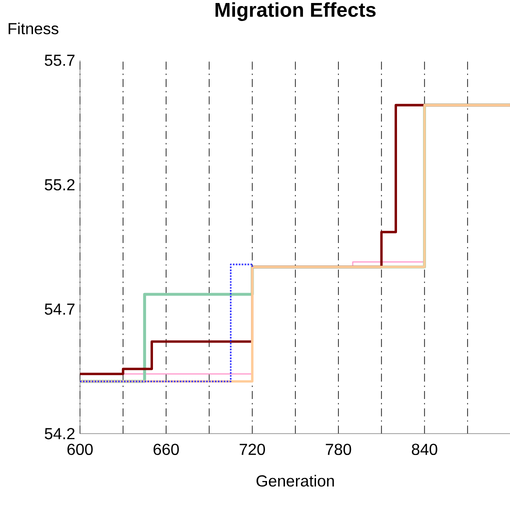  What do you see at coordinates (59, 434) in the screenshot?
I see `y-tick-label: 54.2` at bounding box center [59, 434].